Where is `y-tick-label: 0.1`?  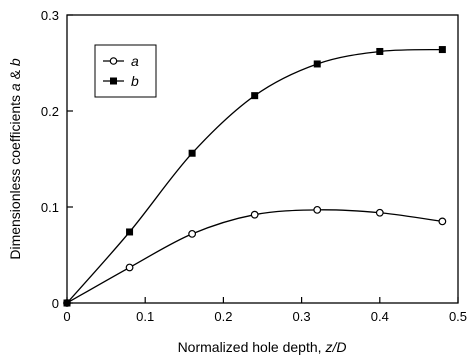
y-tick-label: 0.1 is located at coordinates (50, 207).